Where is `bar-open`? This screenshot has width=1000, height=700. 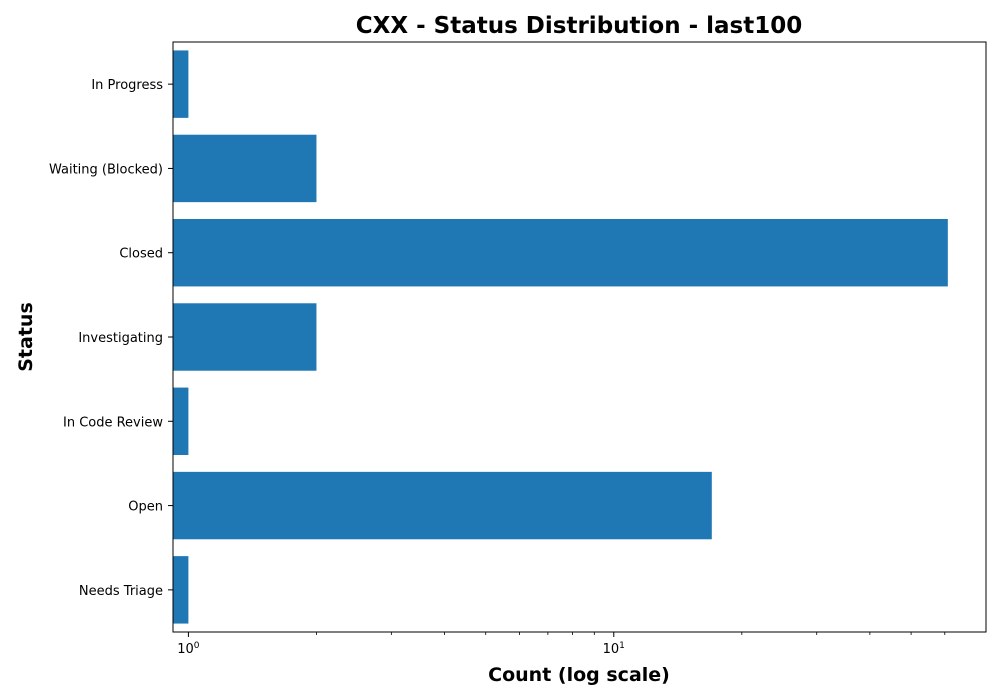 bar-open is located at coordinates (442, 505).